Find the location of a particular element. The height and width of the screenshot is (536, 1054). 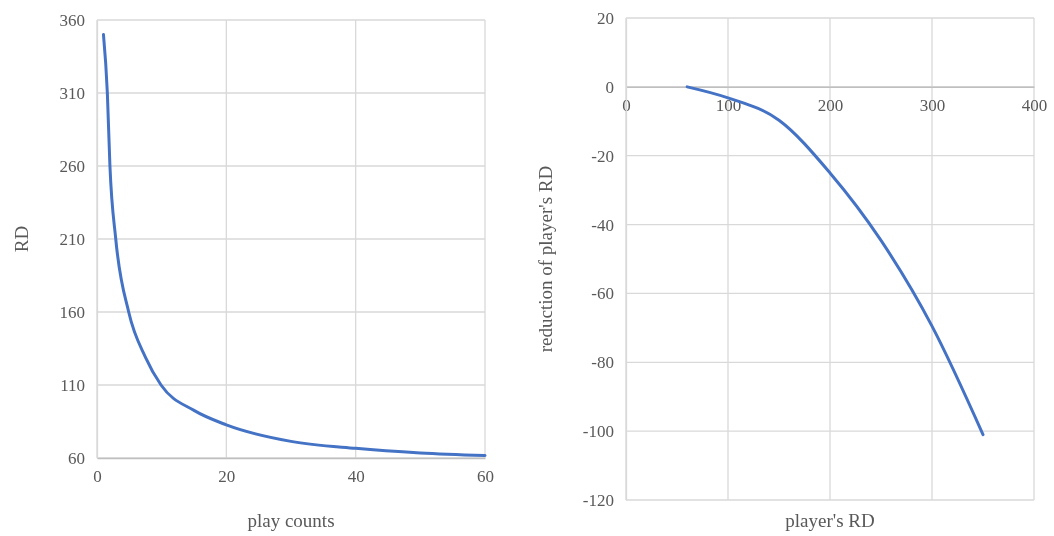

y-tick-label: 360 is located at coordinates (72, 20).